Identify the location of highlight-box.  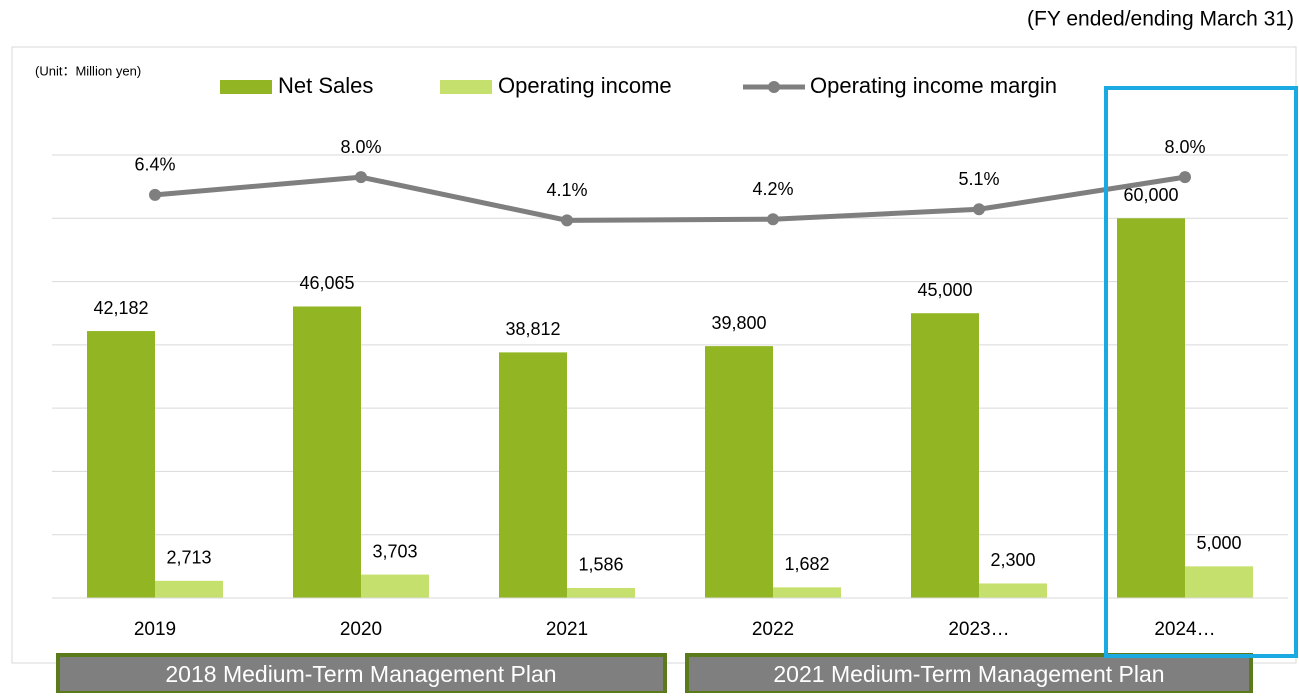
(1201, 372).